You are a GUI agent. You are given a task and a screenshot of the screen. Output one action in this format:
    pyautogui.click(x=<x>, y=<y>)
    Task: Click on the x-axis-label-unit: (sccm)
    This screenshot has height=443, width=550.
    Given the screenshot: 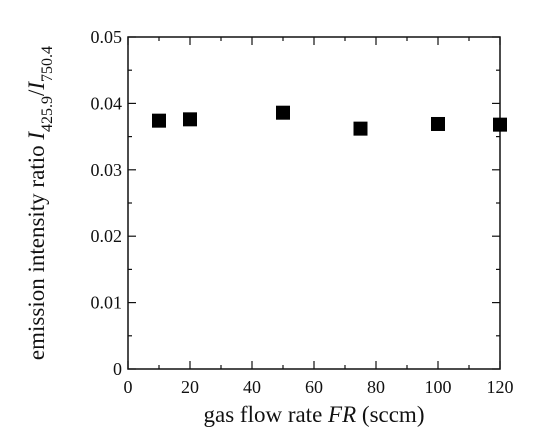 What is the action you would take?
    pyautogui.click(x=390, y=414)
    